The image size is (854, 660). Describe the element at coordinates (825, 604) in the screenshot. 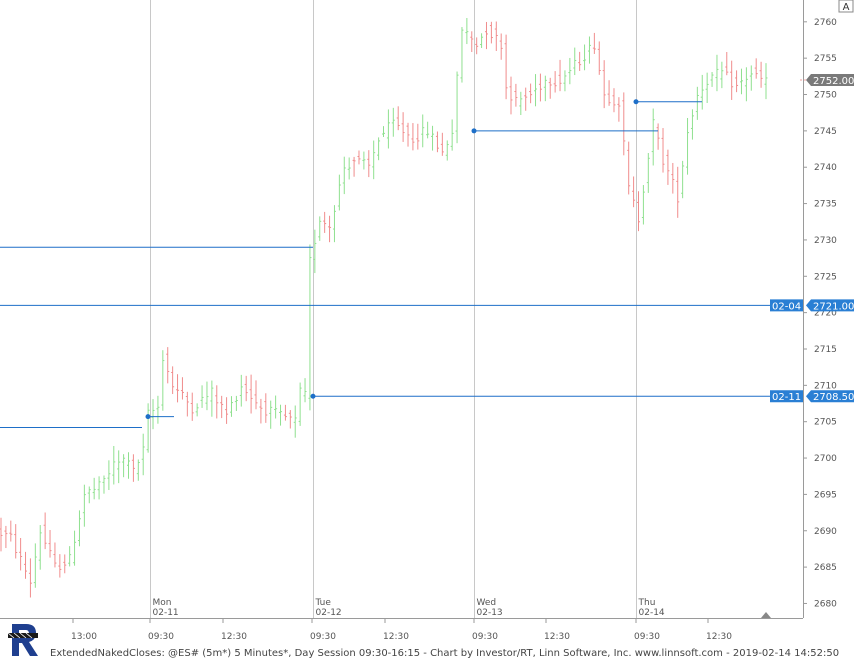

I see `y-tick-label: 2680` at that location.